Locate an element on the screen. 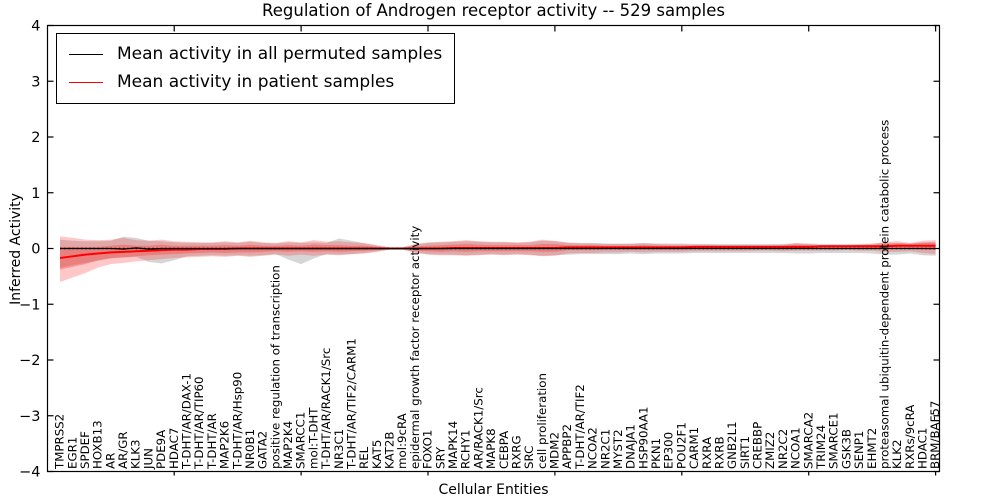 This screenshot has height=500, width=1000. x-tick-label: NCOA1 is located at coordinates (796, 448).